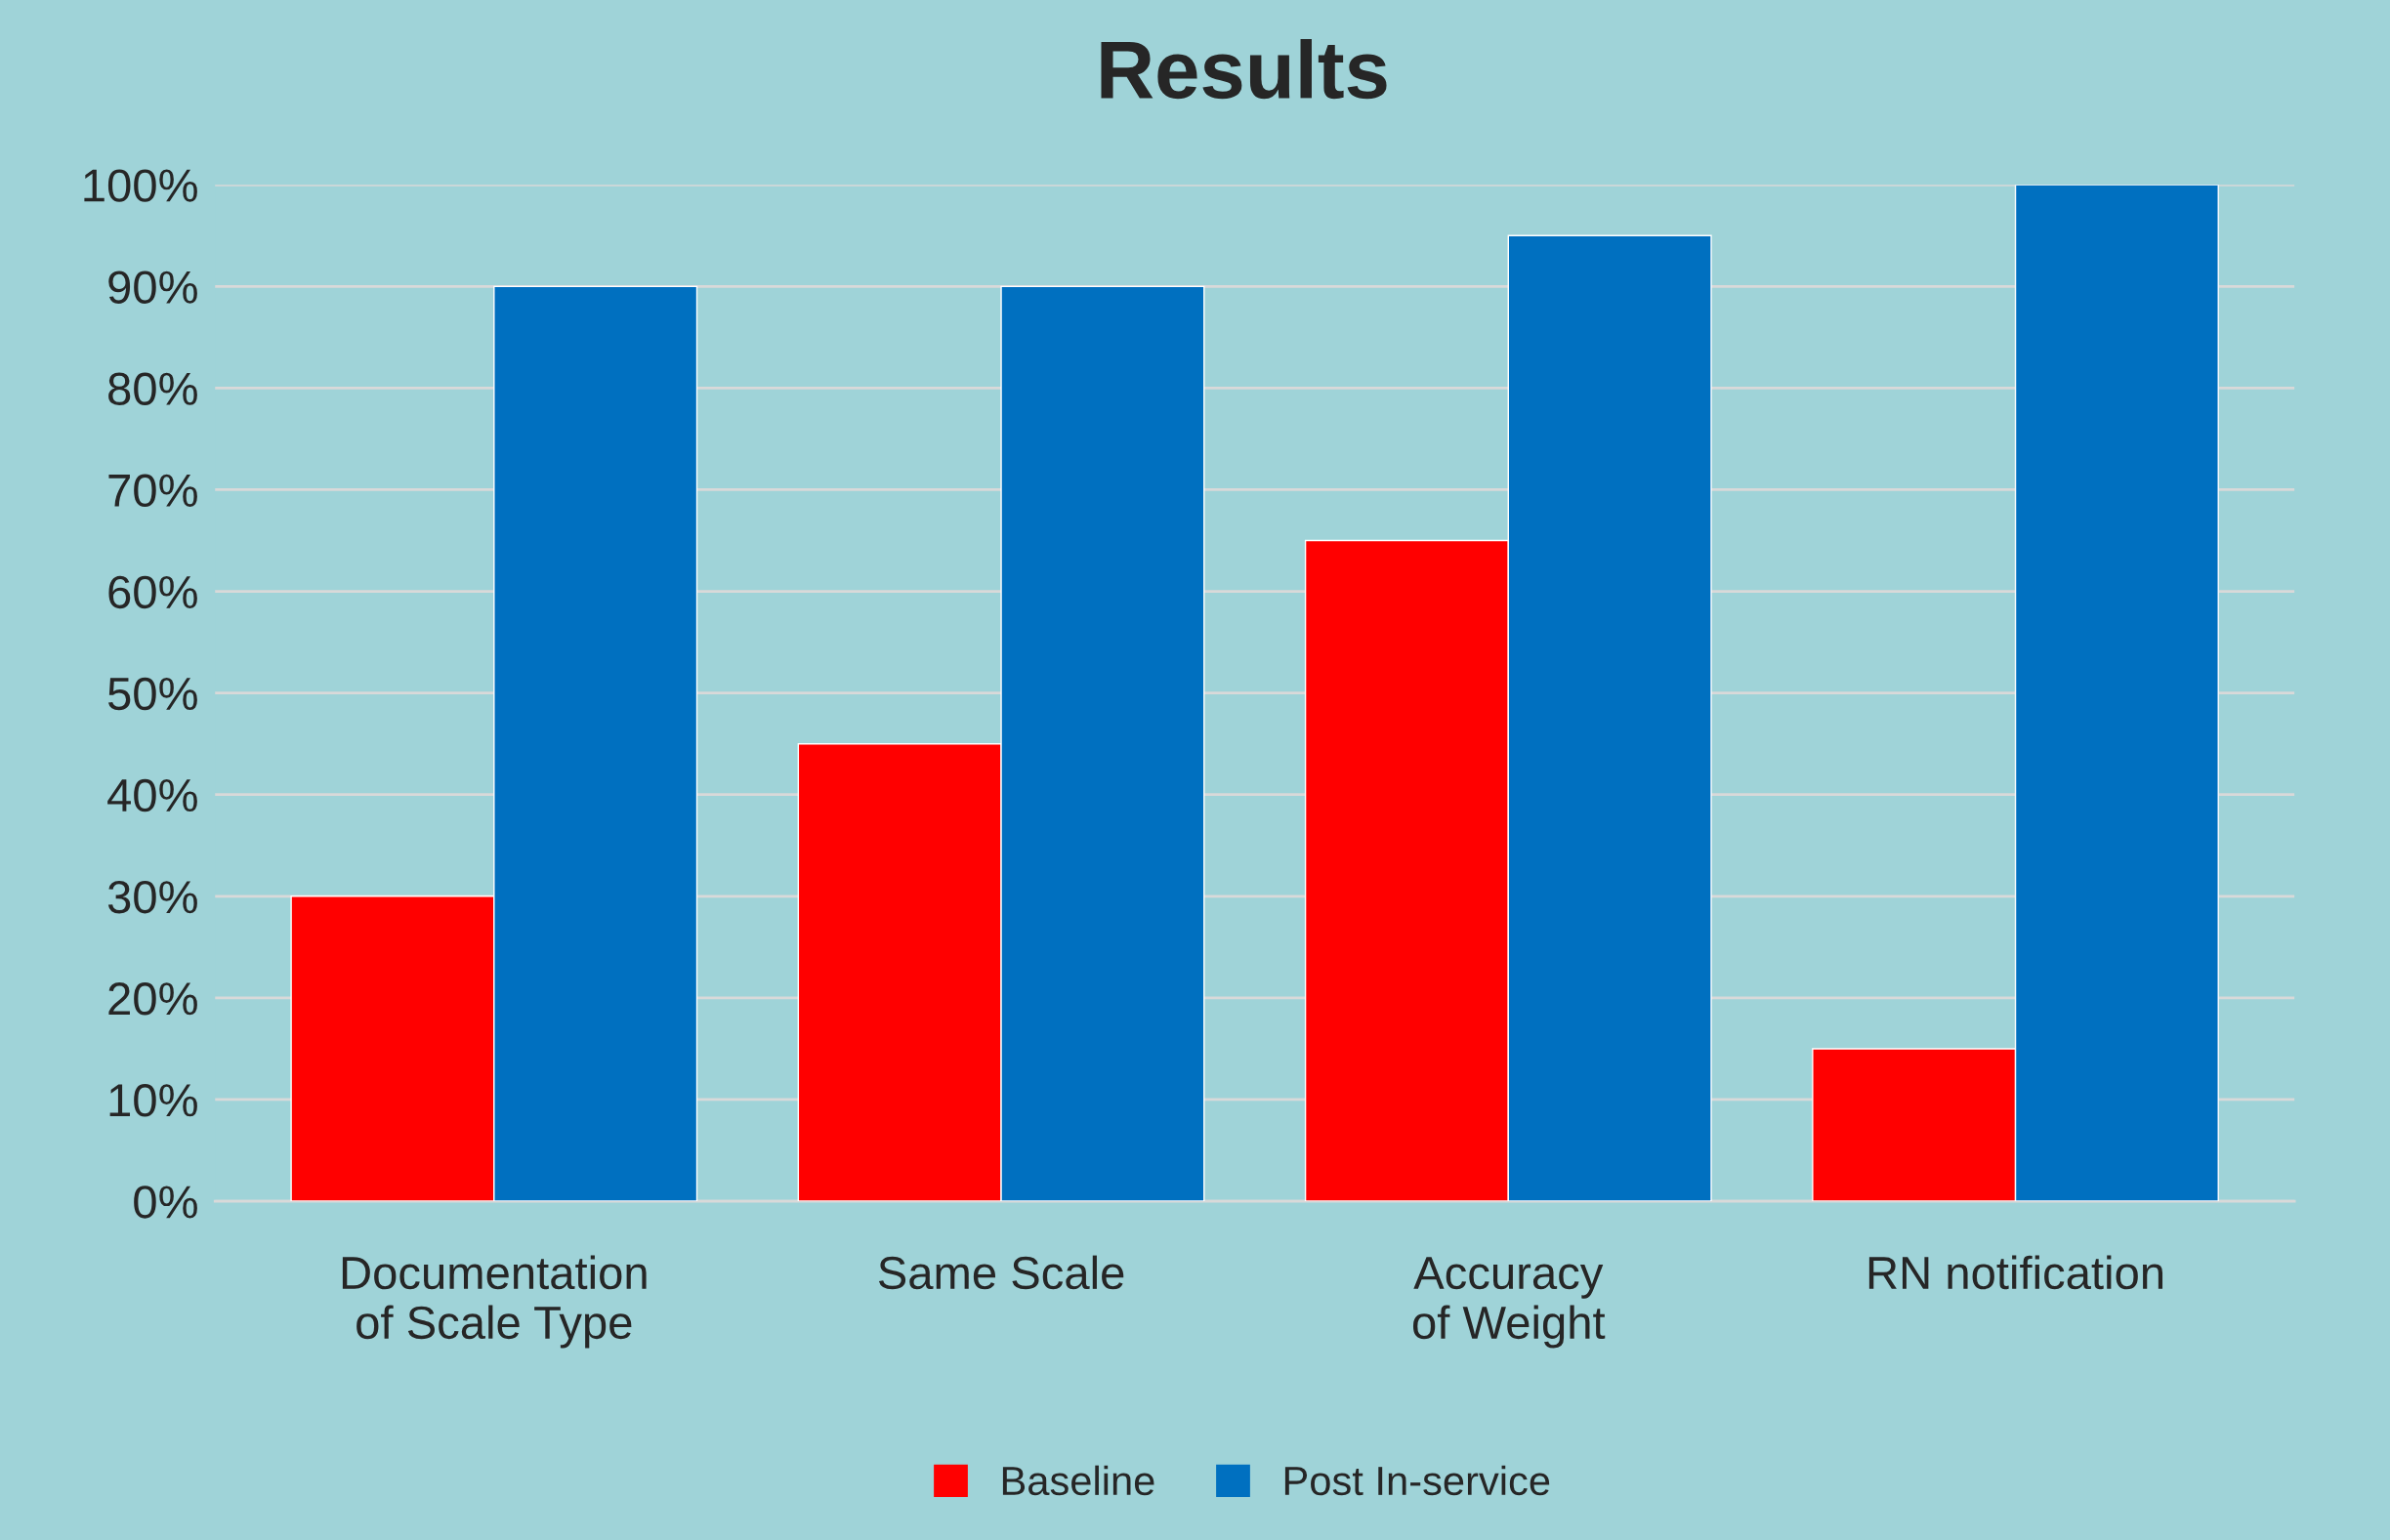 This screenshot has width=2390, height=1540. What do you see at coordinates (152, 388) in the screenshot?
I see `y-tick-label: 80%` at bounding box center [152, 388].